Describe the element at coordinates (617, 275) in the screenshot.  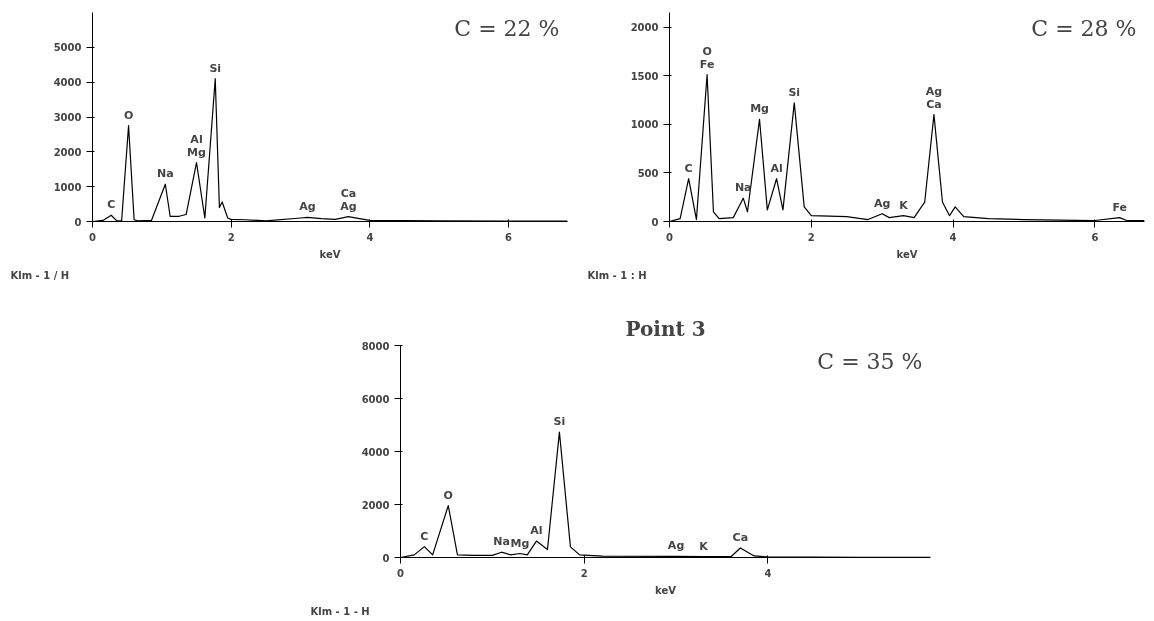
I see `text: Klm - 1 : H` at that location.